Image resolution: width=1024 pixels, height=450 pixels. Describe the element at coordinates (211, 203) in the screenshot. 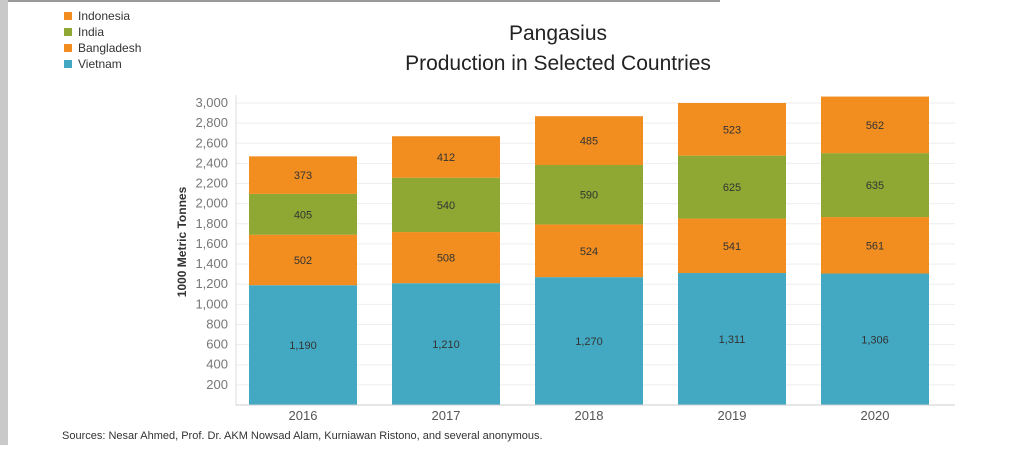

I see `y-tick-label: 2,000` at that location.